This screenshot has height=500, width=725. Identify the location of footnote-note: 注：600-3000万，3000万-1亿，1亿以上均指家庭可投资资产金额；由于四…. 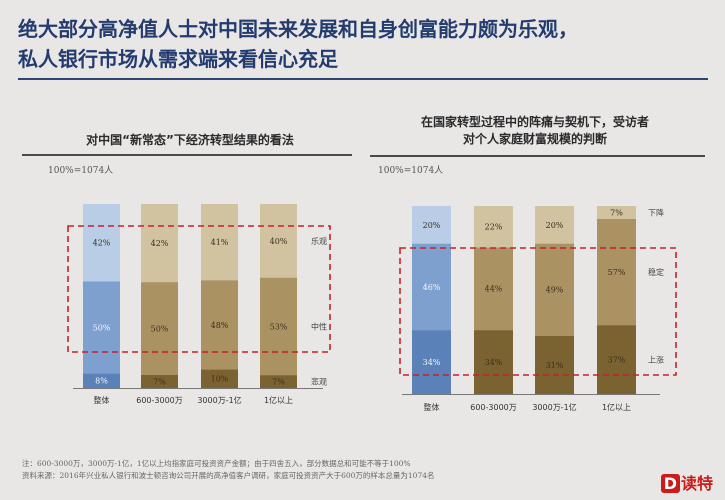
(216, 463).